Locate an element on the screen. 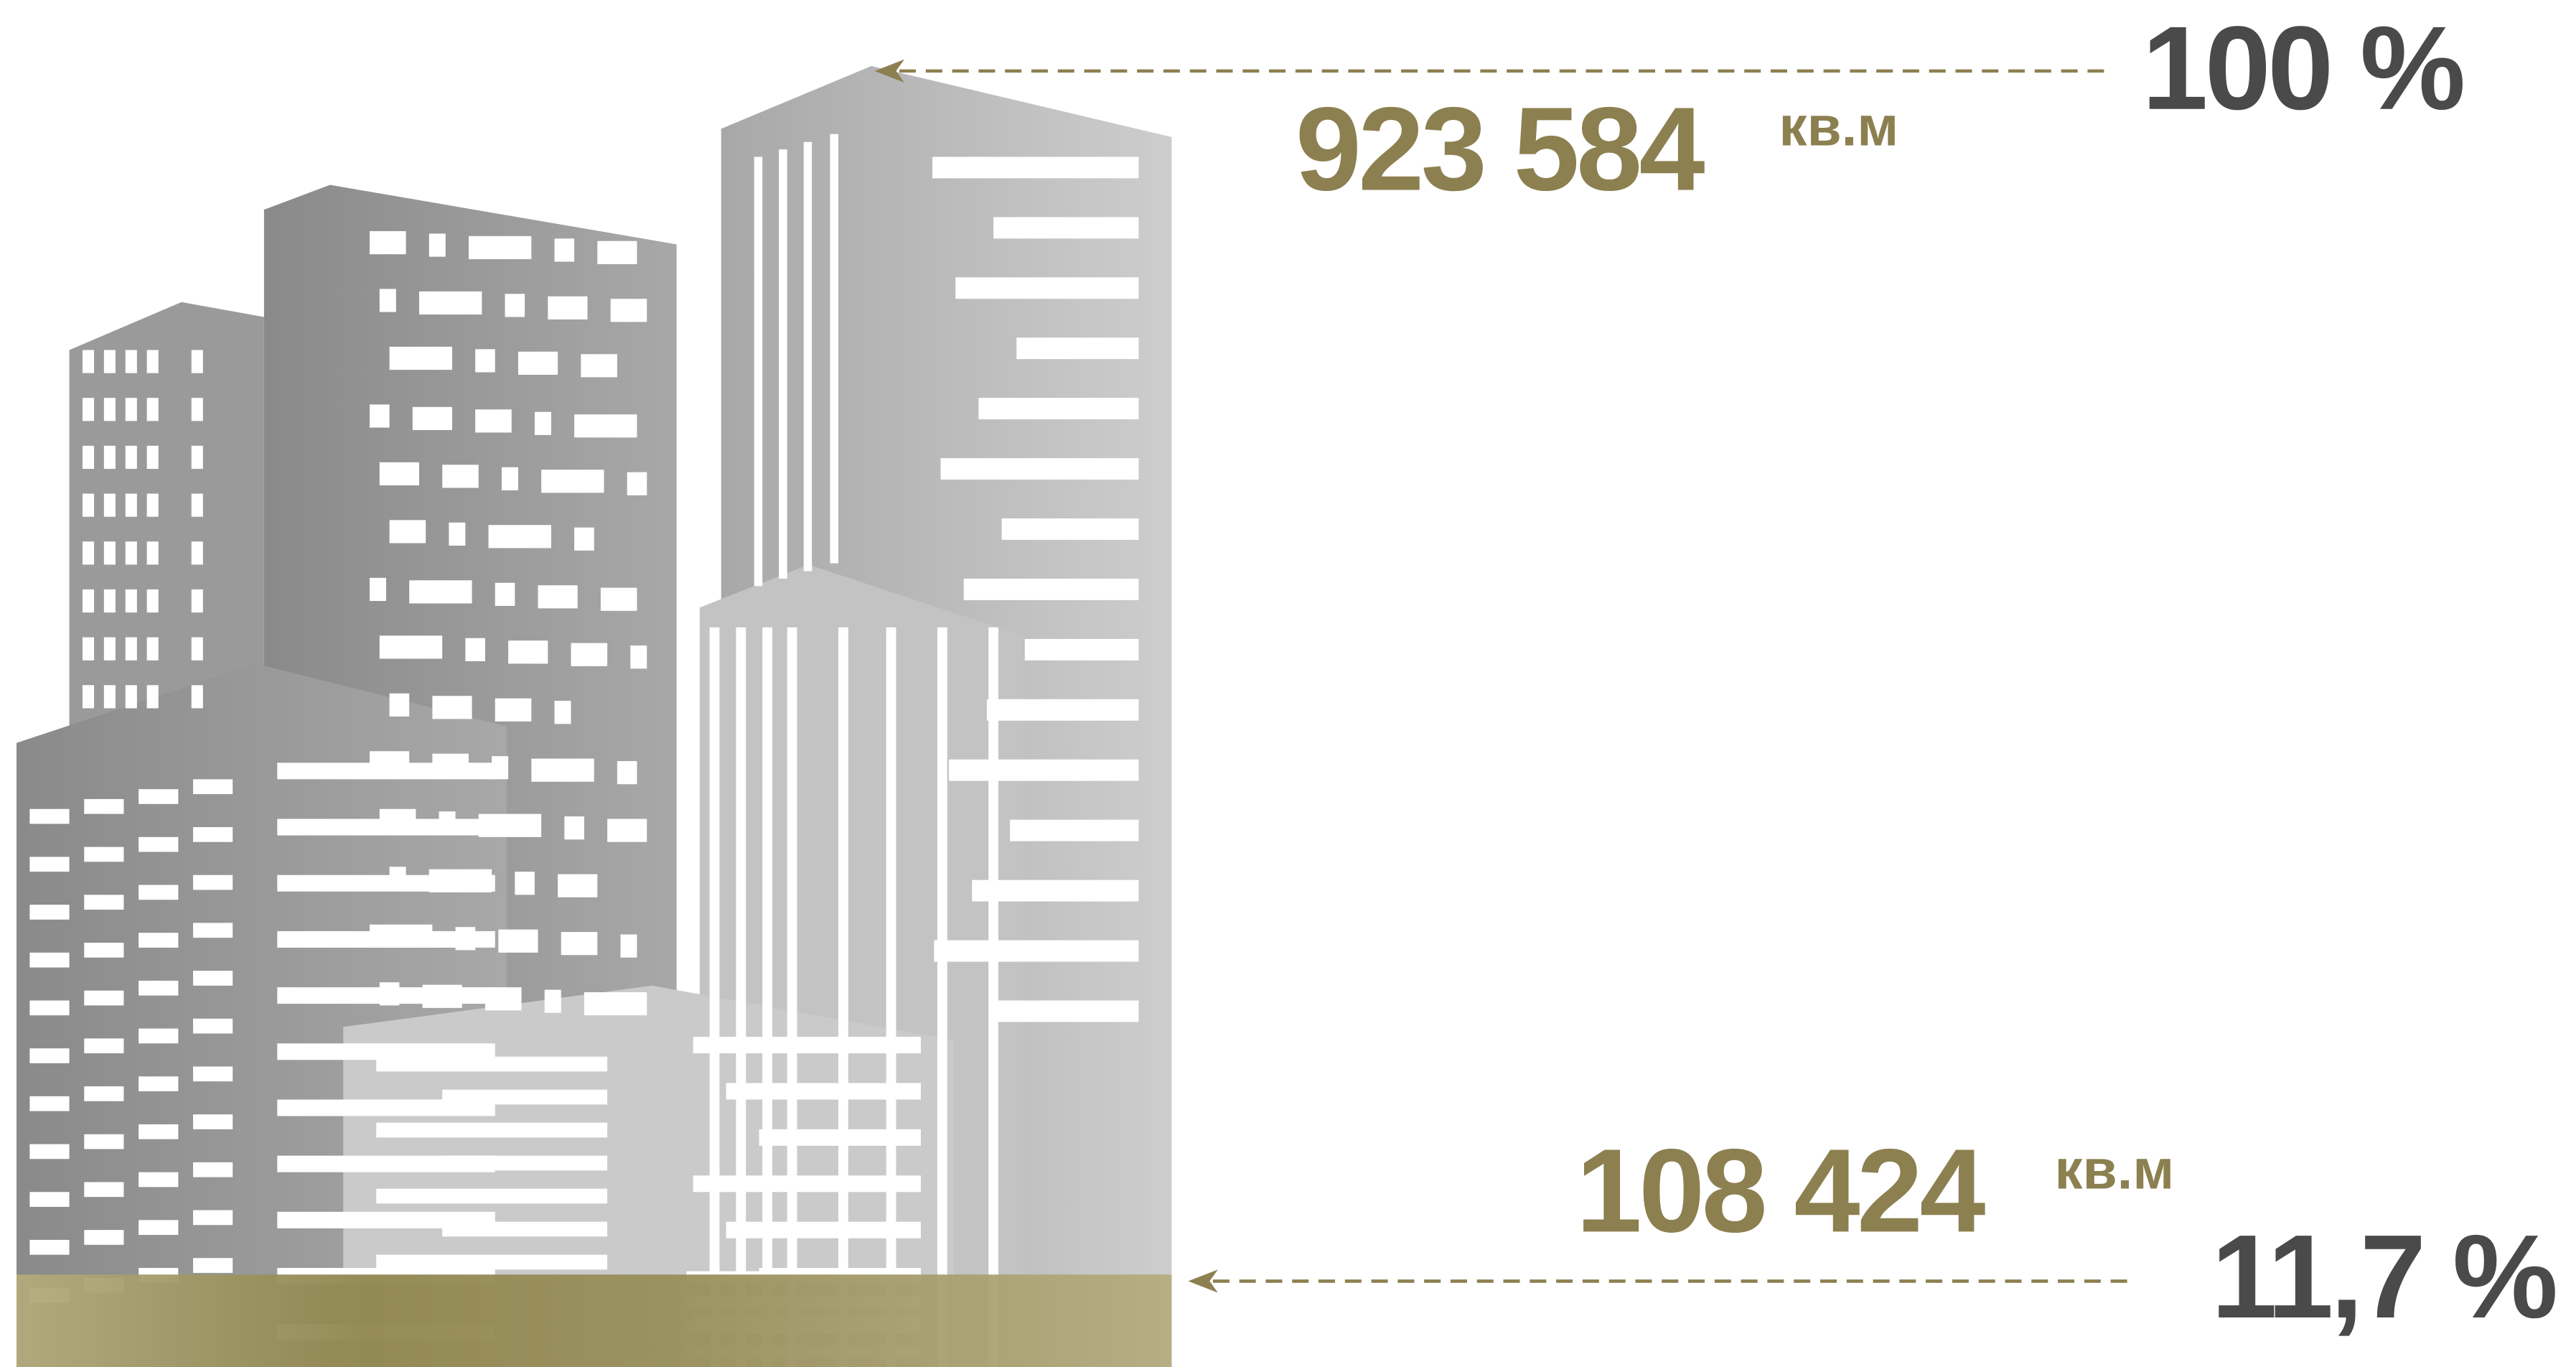 The width and height of the screenshot is (2576, 1367). total-value: 923 584 is located at coordinates (1501, 149).